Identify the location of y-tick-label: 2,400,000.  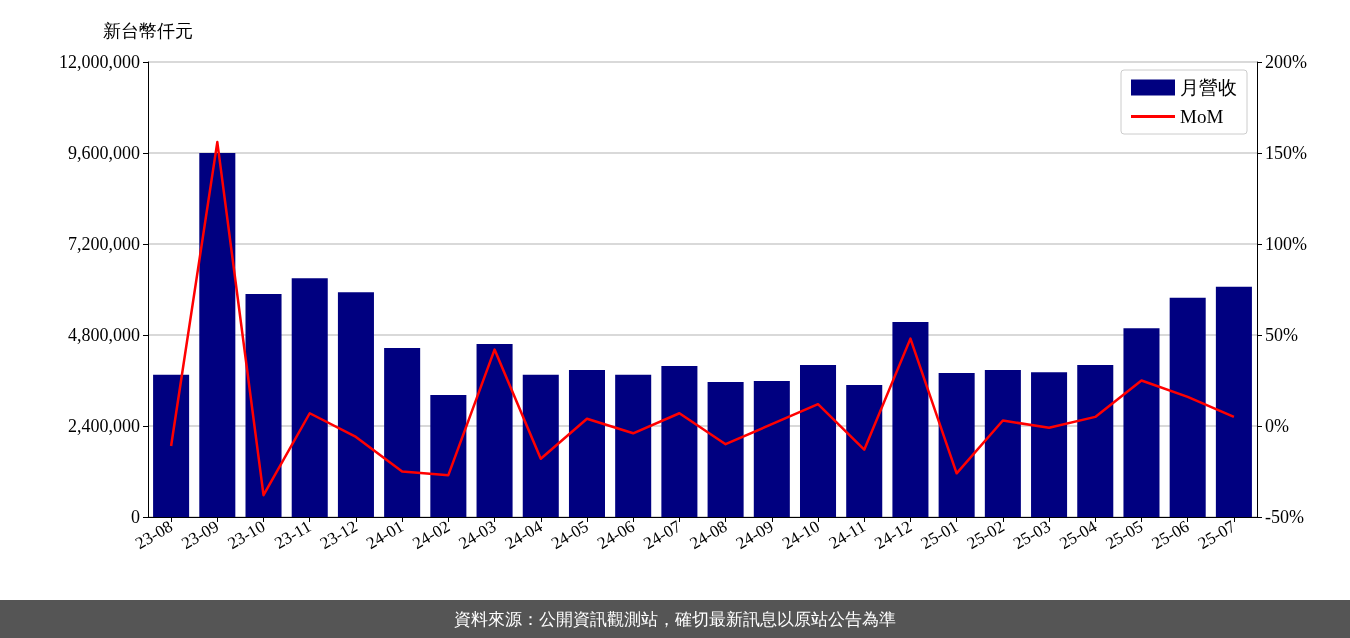
(104, 426).